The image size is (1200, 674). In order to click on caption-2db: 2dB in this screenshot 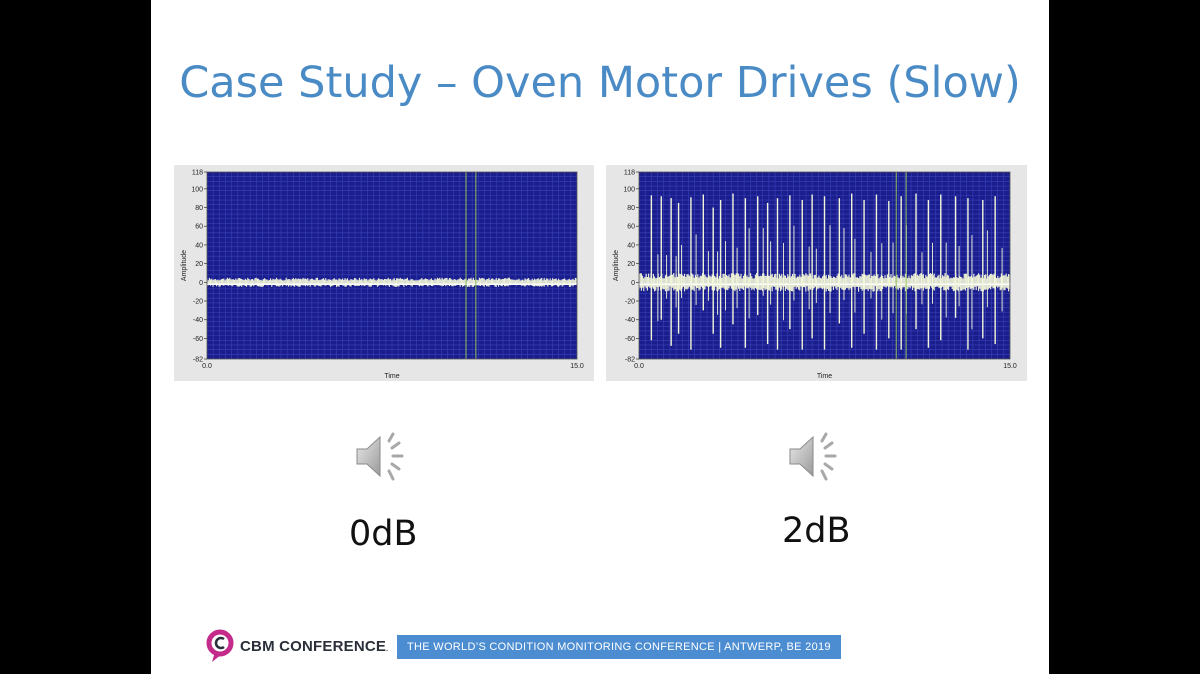, I will do `click(816, 531)`.